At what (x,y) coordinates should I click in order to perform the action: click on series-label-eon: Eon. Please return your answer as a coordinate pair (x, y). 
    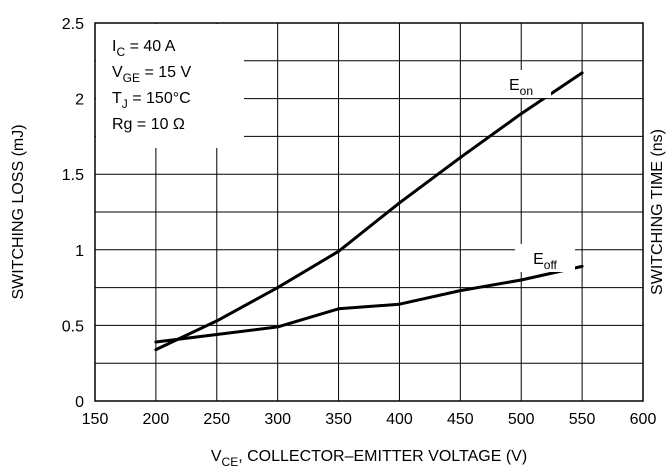
    Looking at the image, I should click on (521, 87).